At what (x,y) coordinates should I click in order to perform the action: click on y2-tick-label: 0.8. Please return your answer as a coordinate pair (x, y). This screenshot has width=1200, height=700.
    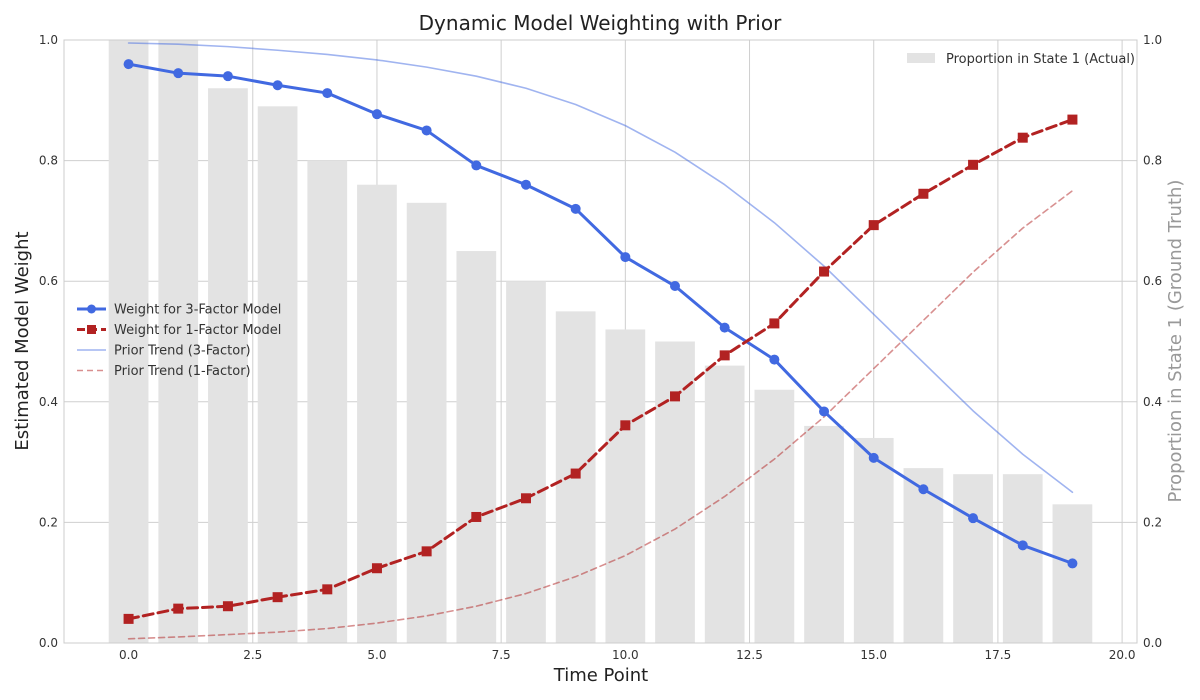
    Looking at the image, I should click on (1152, 161).